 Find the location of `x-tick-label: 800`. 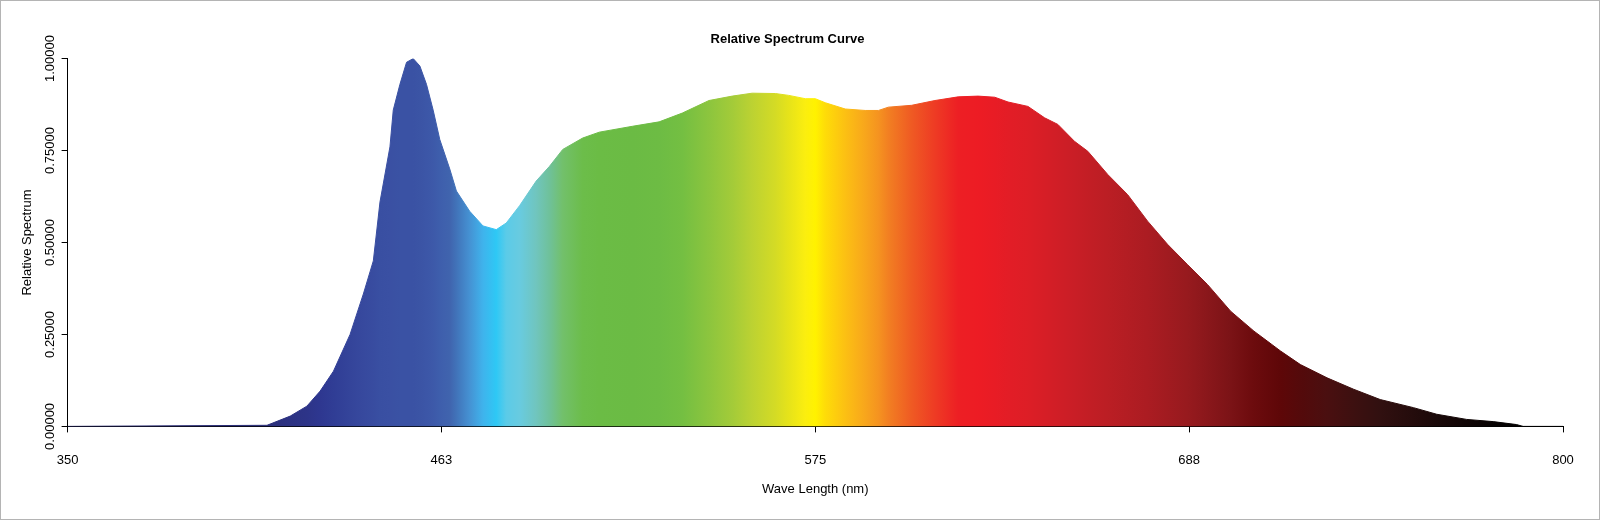

x-tick-label: 800 is located at coordinates (1563, 459).